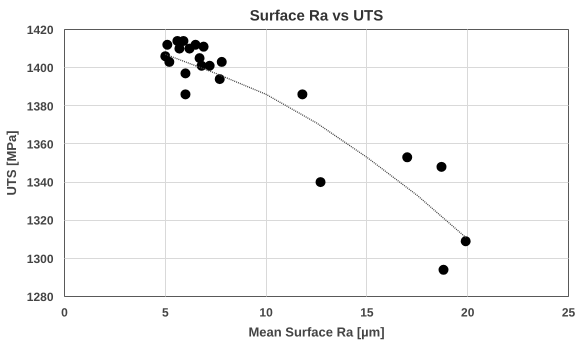 This screenshot has height=342, width=588. Describe the element at coordinates (11, 163) in the screenshot. I see `y-axis-title: UTS [MPa]` at that location.